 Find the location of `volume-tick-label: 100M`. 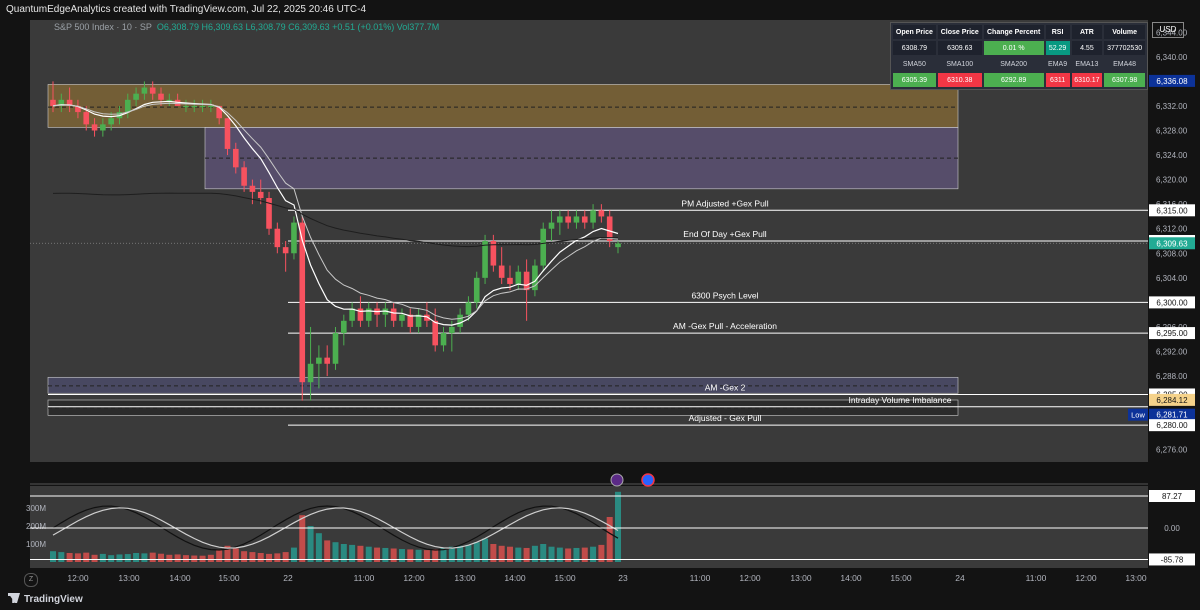

volume-tick-label: 100M is located at coordinates (36, 544).